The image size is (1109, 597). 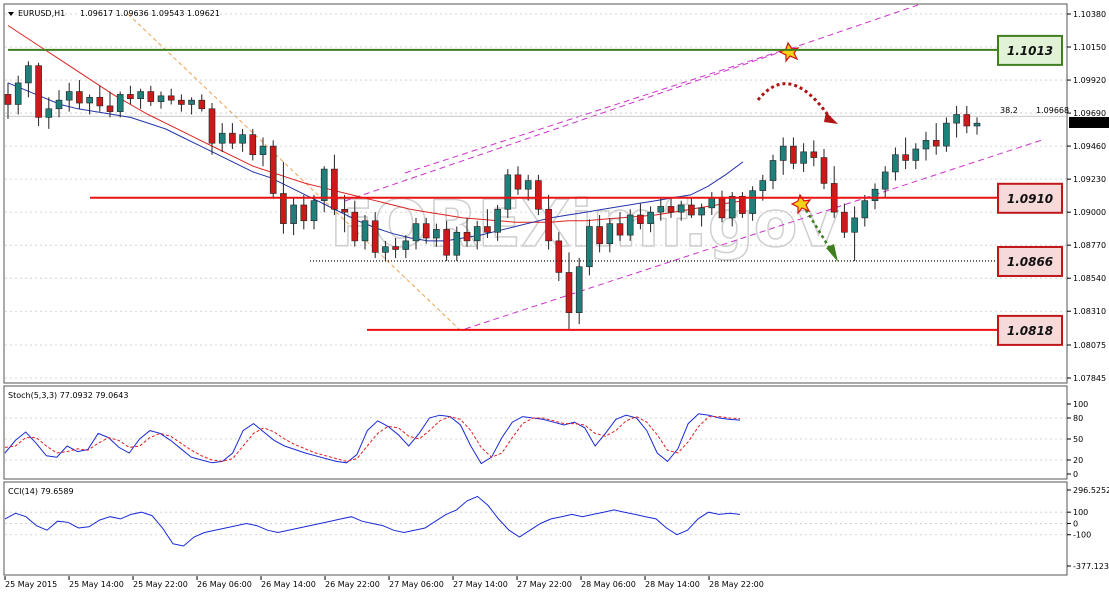 I want to click on fib-level-label: 38.2, so click(x=1009, y=110).